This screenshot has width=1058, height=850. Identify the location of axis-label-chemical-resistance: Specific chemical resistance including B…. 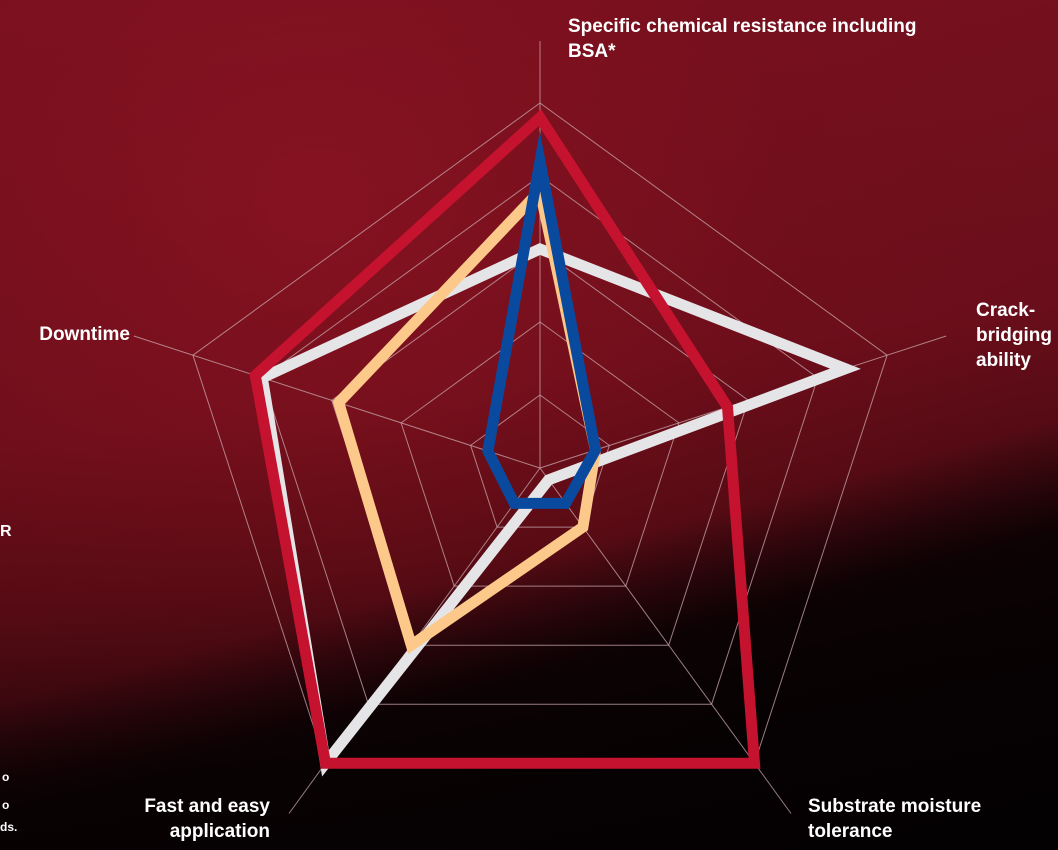
(742, 39).